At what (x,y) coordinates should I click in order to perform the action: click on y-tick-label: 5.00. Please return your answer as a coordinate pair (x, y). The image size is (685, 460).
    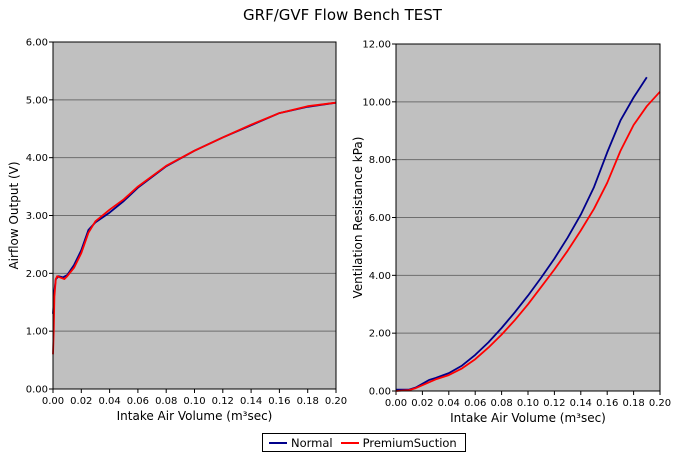
    Looking at the image, I should click on (37, 100).